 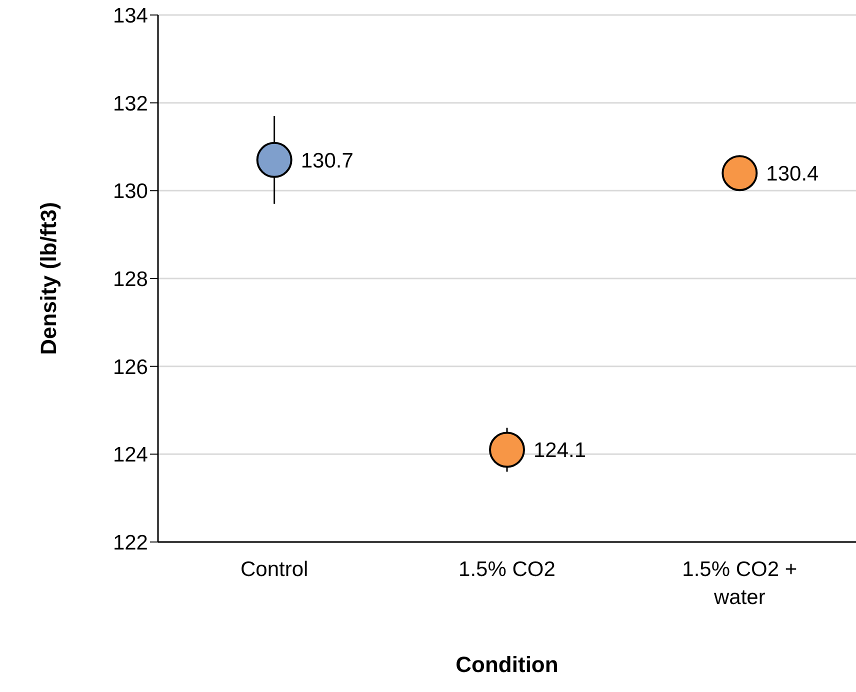 I want to click on x-tick-label: 1.5% CO2, so click(x=507, y=569).